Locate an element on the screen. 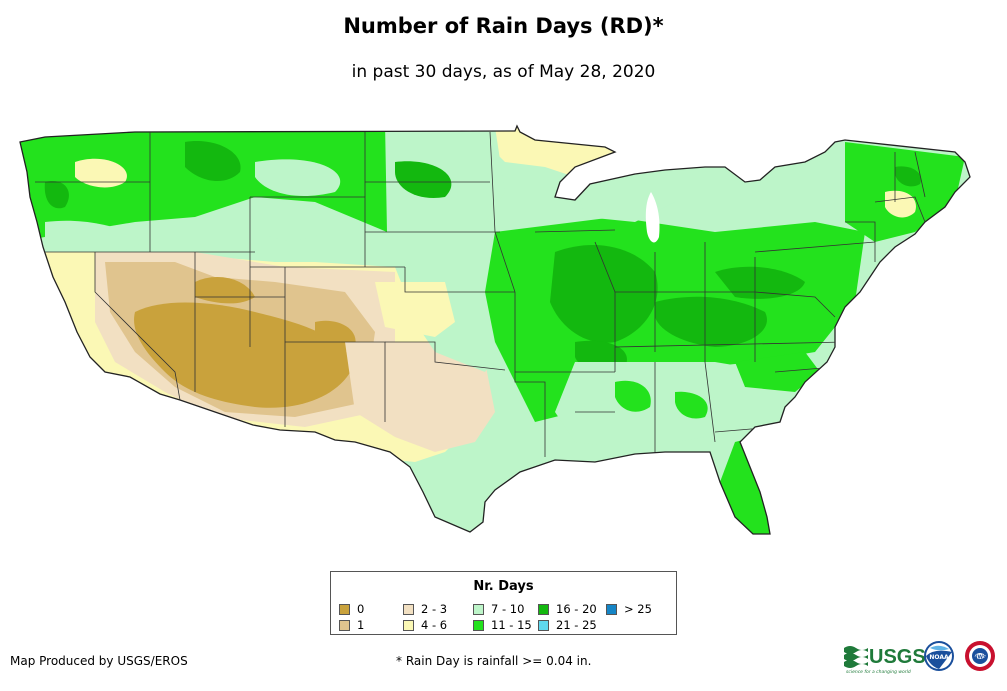  legend-item-2: 2 - 3 is located at coordinates (425, 609).